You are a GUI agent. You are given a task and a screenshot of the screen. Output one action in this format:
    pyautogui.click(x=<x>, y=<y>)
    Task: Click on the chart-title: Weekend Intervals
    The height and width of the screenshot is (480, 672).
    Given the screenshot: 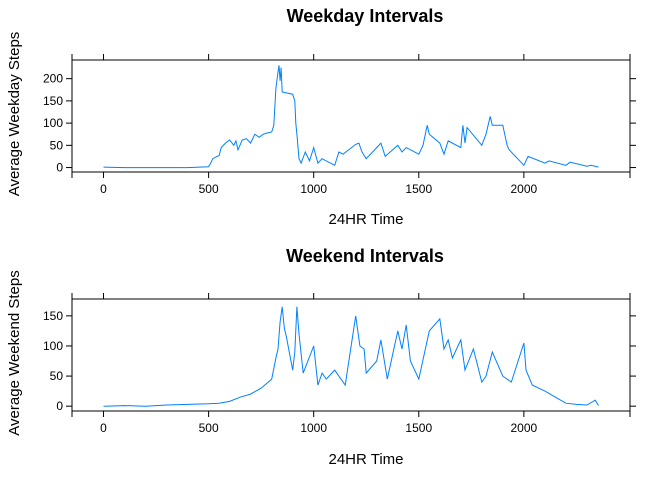 What is the action you would take?
    pyautogui.click(x=365, y=256)
    